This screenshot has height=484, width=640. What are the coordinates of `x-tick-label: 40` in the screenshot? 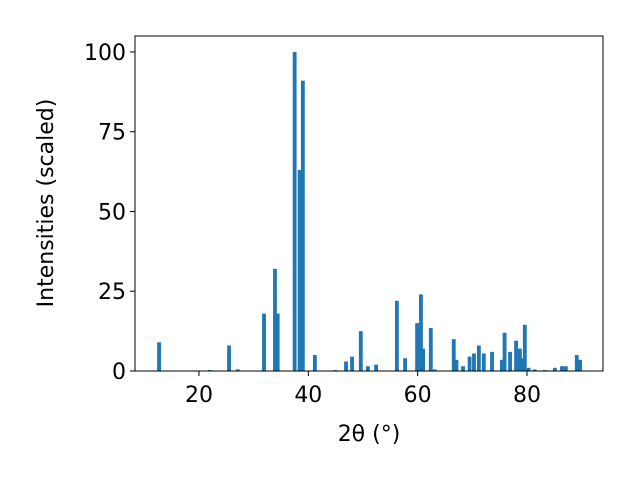 It's located at (308, 395).